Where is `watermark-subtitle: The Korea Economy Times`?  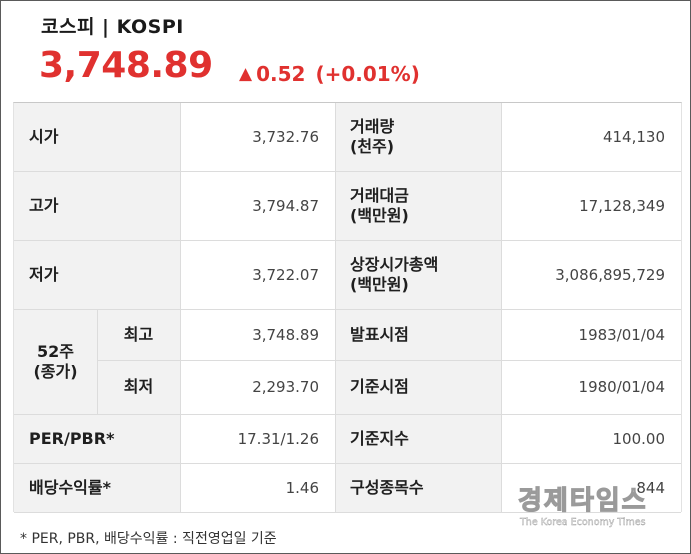
watermark-subtitle: The Korea Economy Times is located at coordinates (582, 522).